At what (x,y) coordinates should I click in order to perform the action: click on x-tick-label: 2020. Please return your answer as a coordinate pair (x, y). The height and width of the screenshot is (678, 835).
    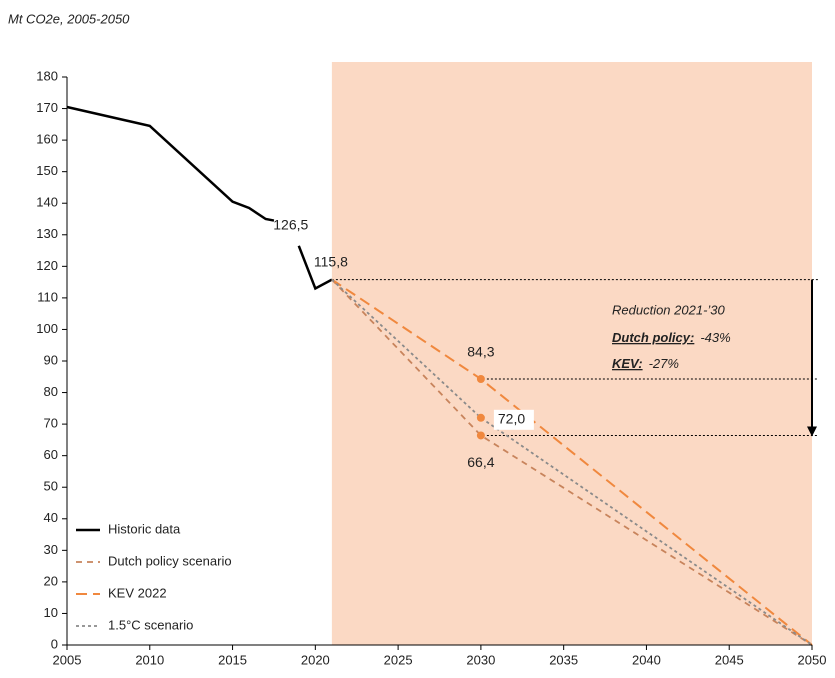
    Looking at the image, I should click on (315, 659).